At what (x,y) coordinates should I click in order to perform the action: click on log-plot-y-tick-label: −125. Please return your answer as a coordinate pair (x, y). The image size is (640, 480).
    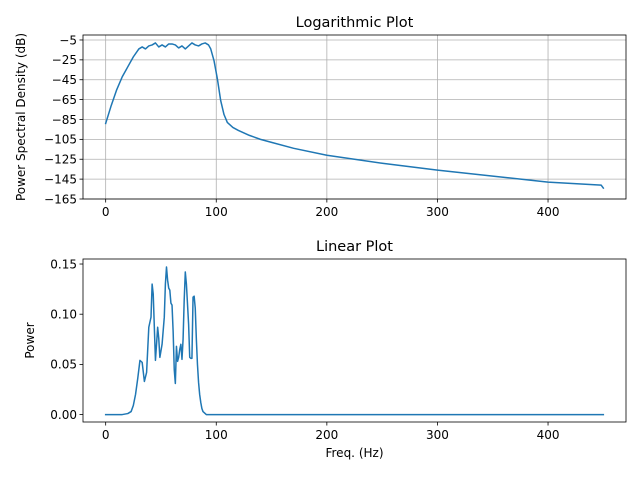
    Looking at the image, I should click on (60, 160).